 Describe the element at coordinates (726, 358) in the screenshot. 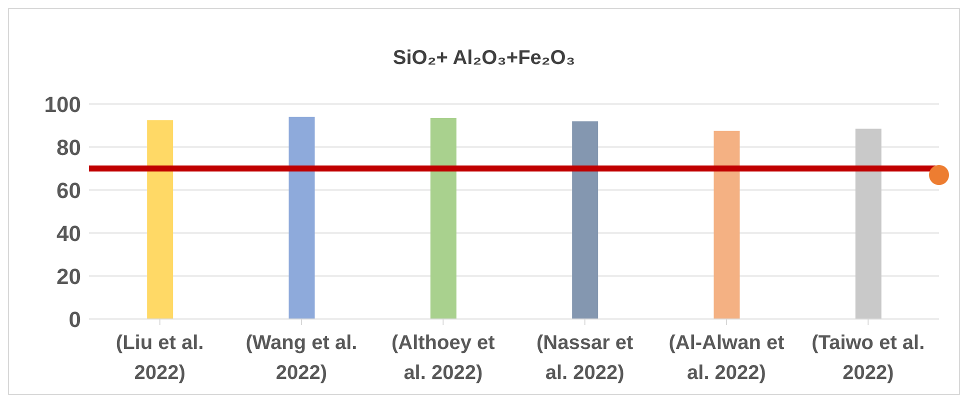

I see `x-tick-label: (Al-Alwan et al. 2022)` at that location.